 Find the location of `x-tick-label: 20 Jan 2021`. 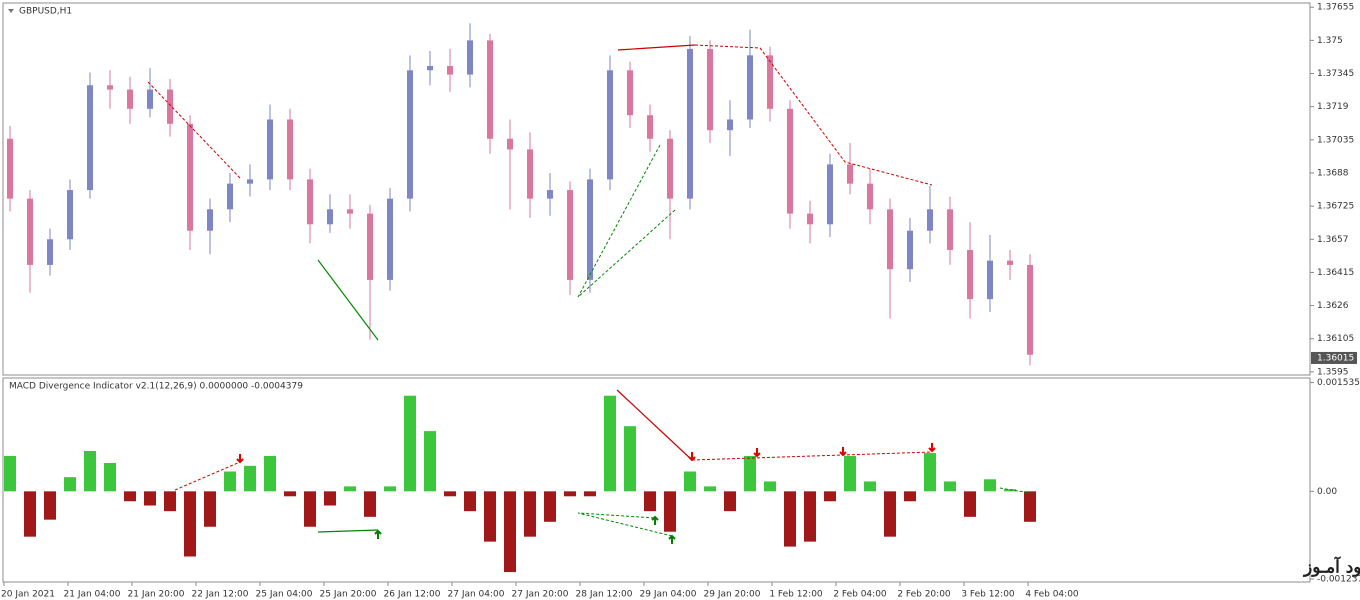

x-tick-label: 20 Jan 2021 is located at coordinates (28, 595).